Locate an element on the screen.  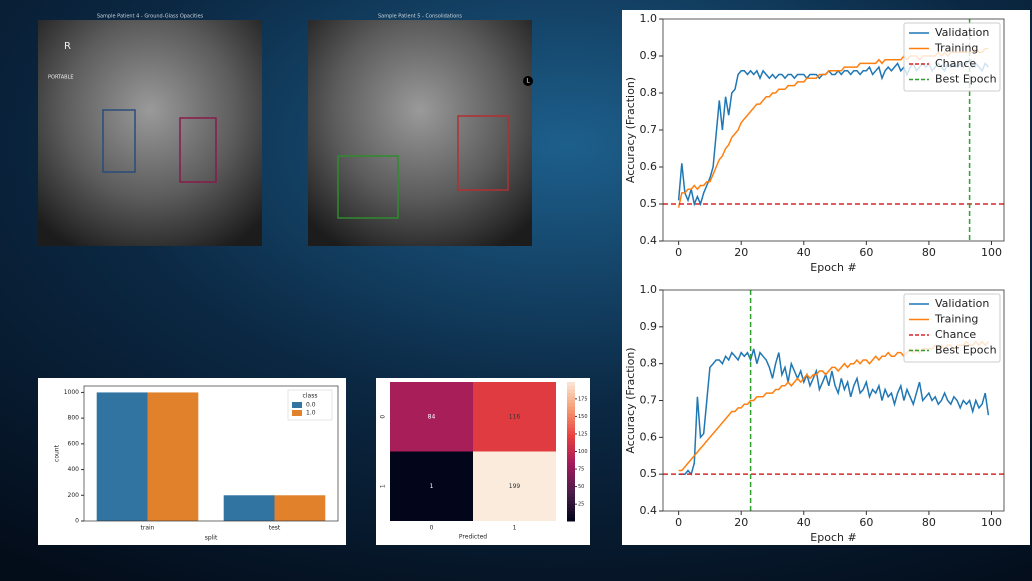
y-tick-label: 0.8 is located at coordinates (649, 92).